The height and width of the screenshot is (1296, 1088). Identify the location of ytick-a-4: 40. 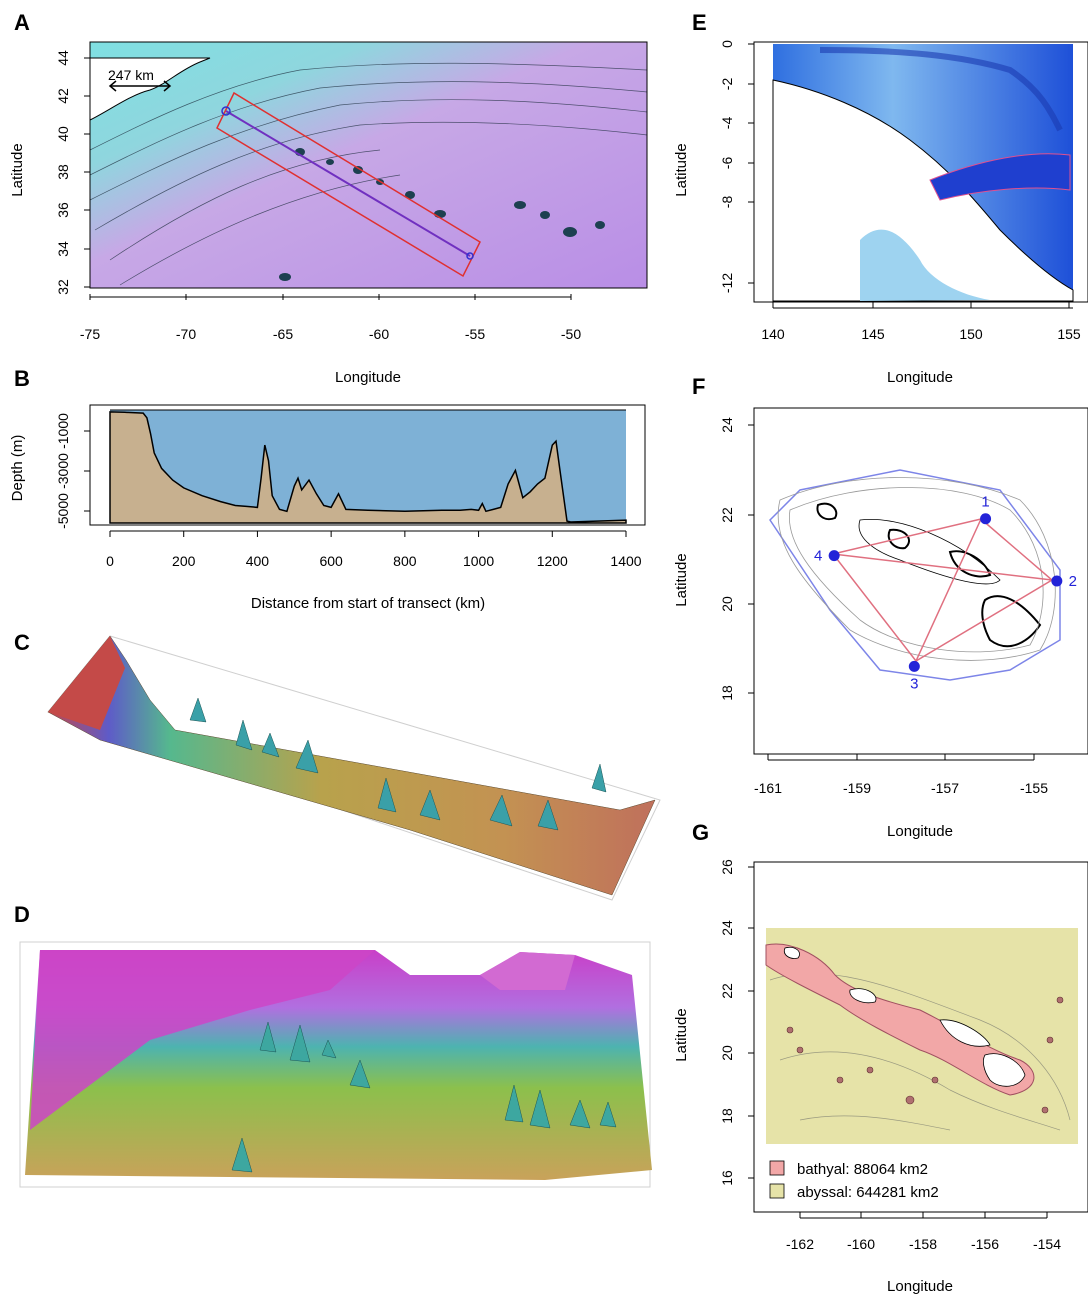
(63, 134).